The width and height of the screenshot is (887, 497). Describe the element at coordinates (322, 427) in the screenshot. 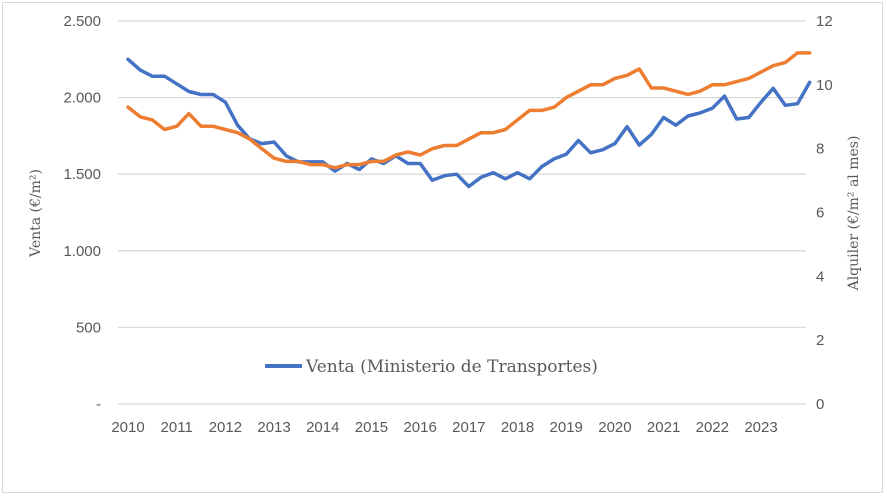

I see `x-tick-label: 2014` at that location.